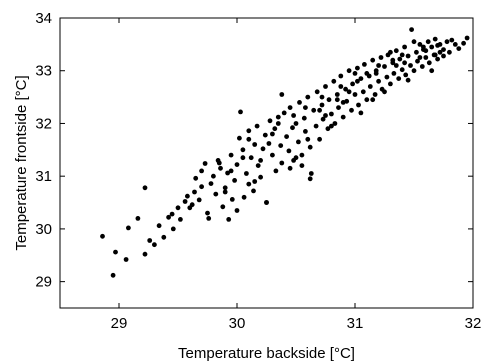 Image resolution: width=482 pixels, height=364 pixels. What do you see at coordinates (43, 18) in the screenshot?
I see `y-tick-label: 34` at bounding box center [43, 18].